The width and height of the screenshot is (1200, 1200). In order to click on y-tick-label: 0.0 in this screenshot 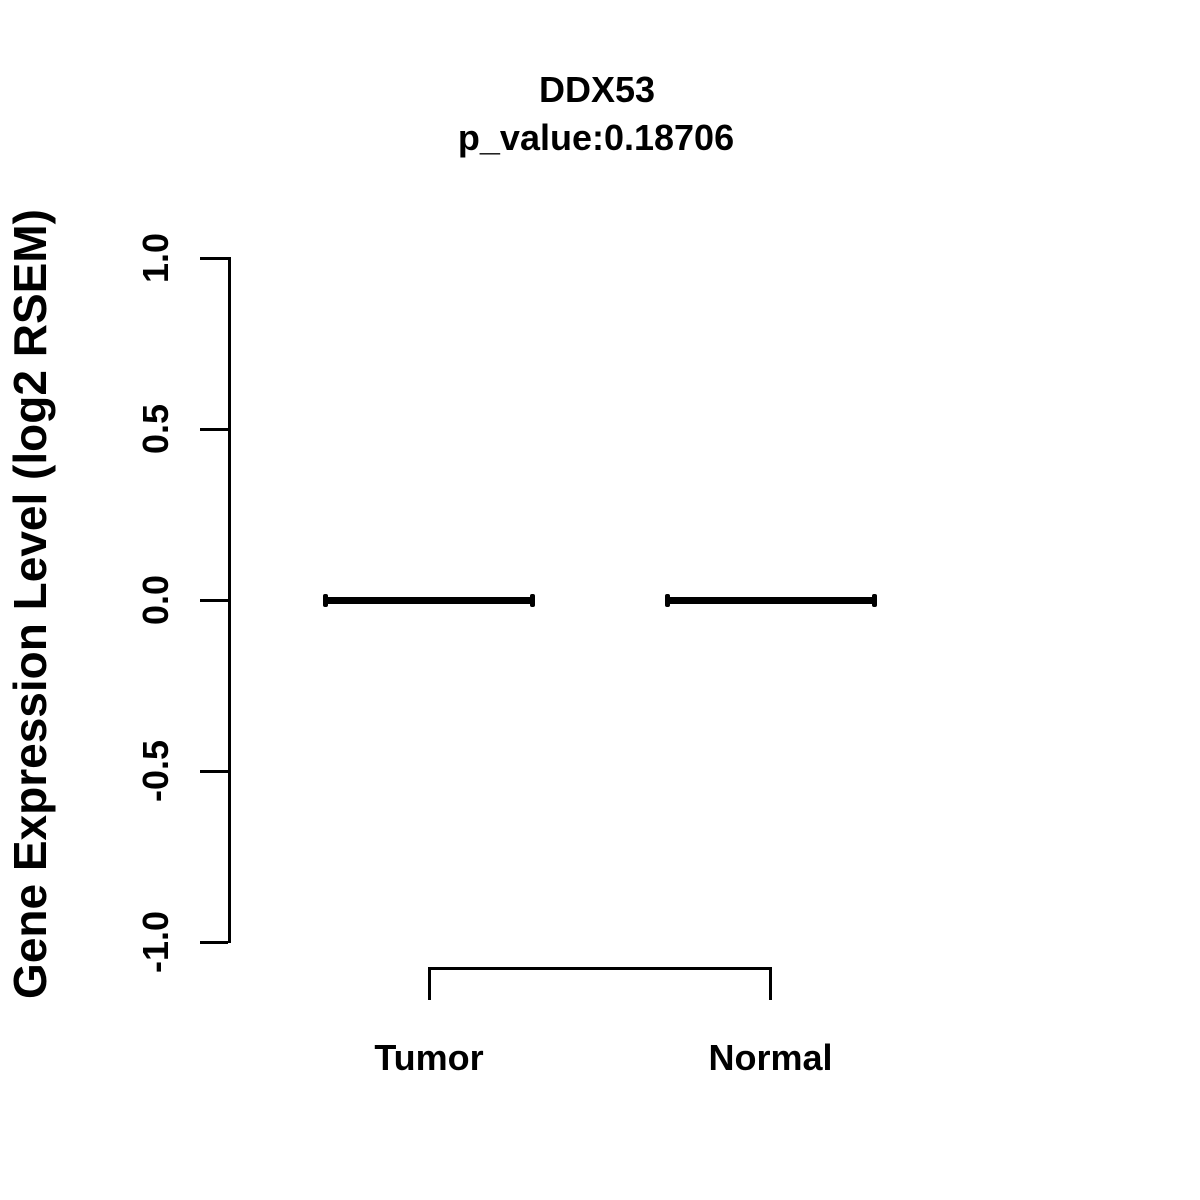, I will do `click(155, 600)`.